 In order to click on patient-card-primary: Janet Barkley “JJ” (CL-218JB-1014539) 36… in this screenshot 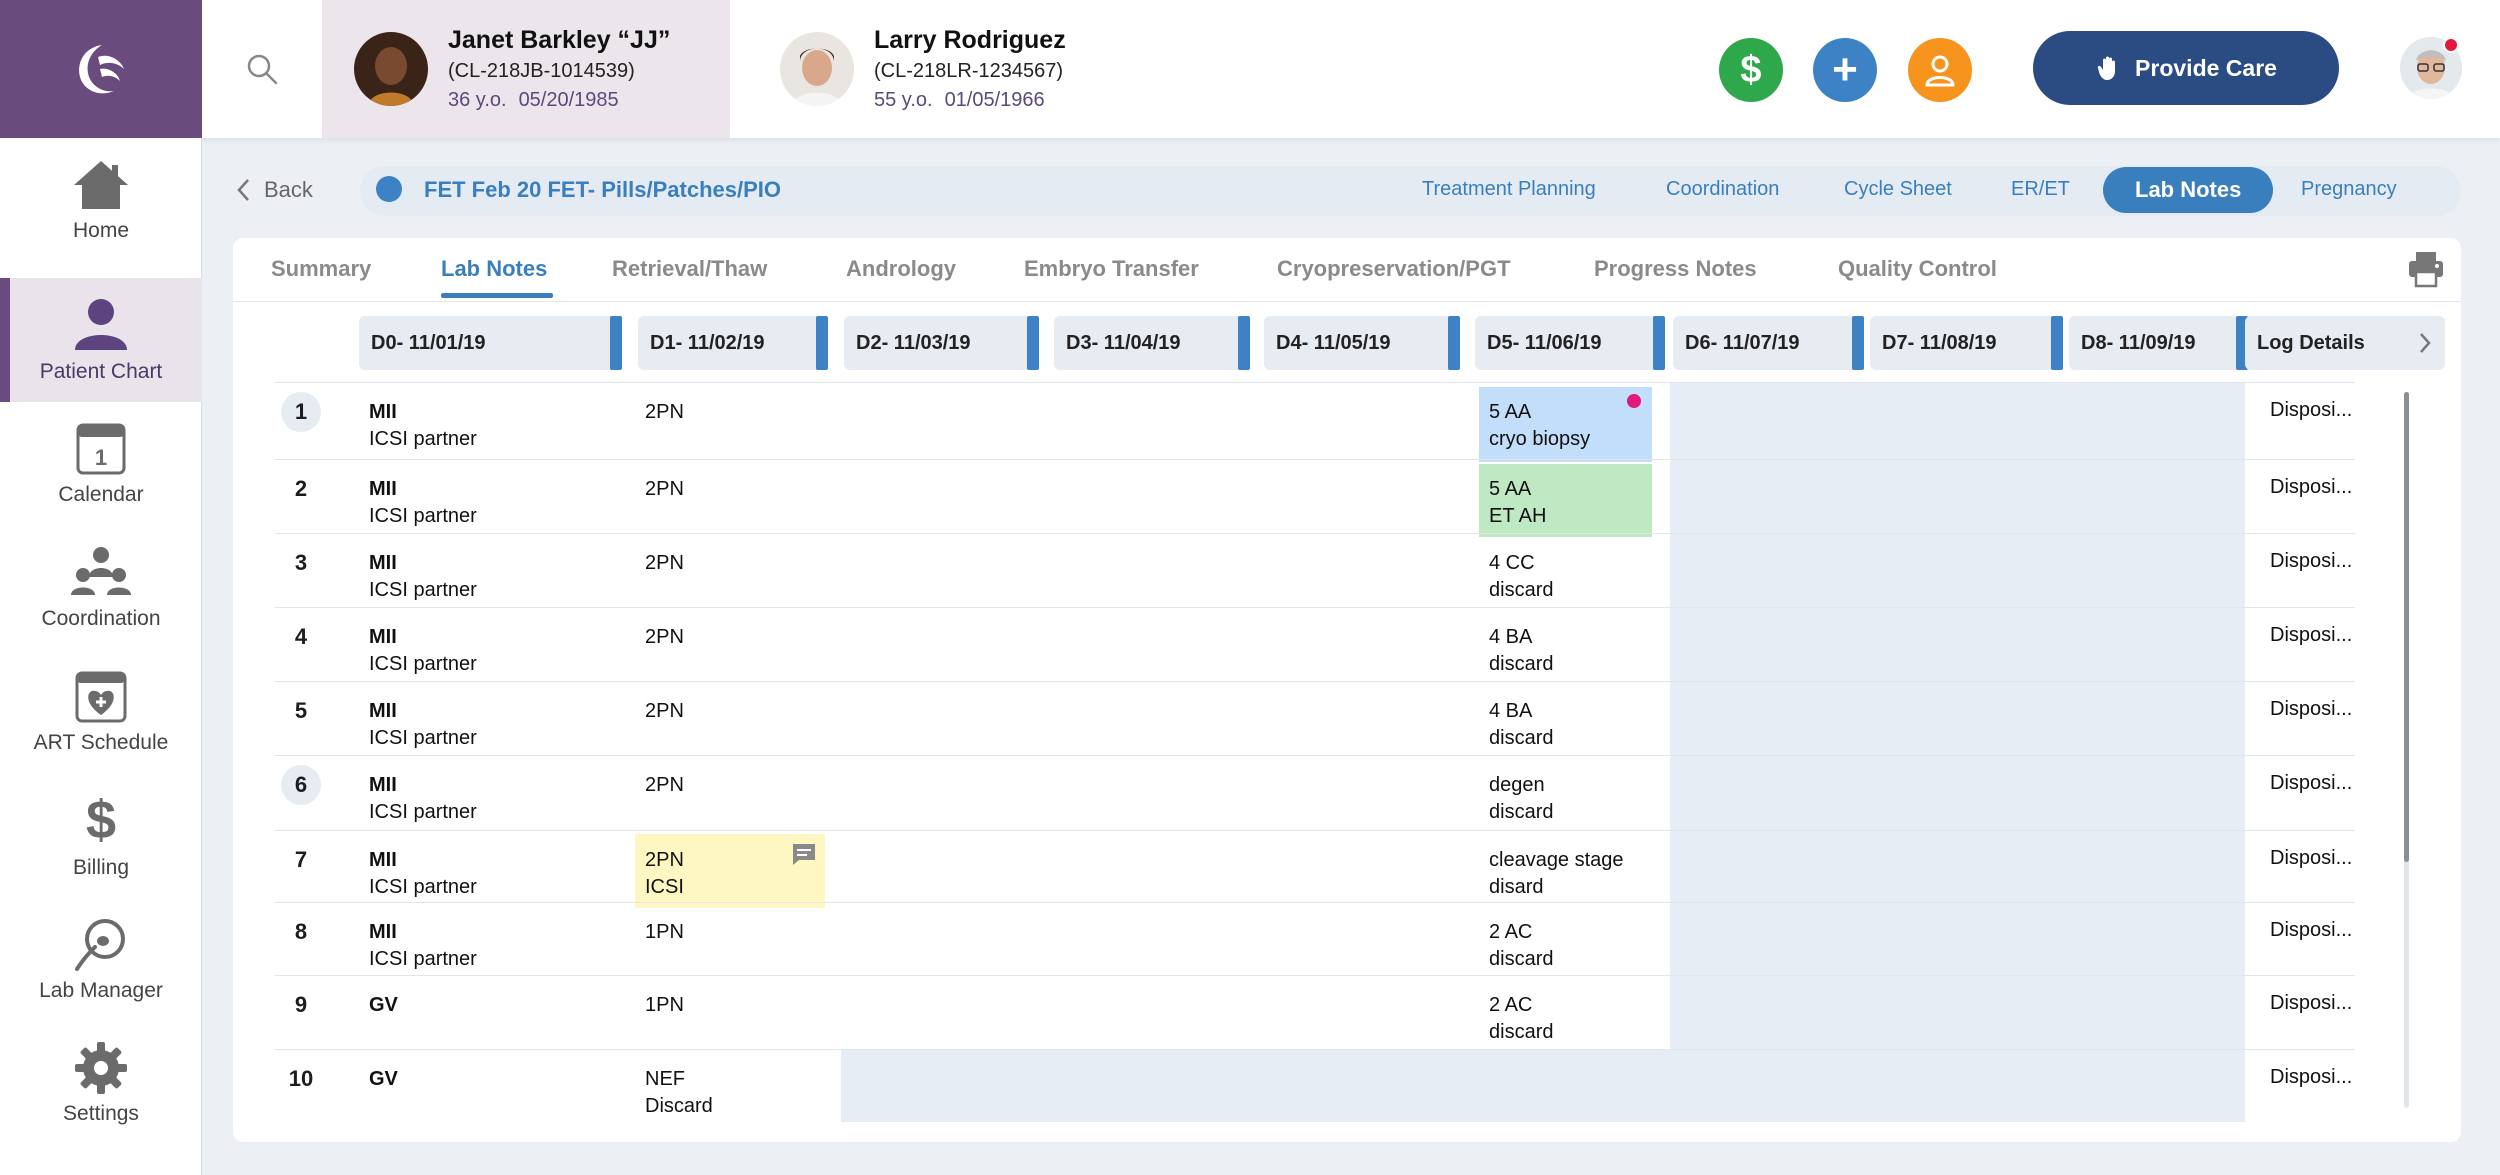, I will do `click(526, 69)`.